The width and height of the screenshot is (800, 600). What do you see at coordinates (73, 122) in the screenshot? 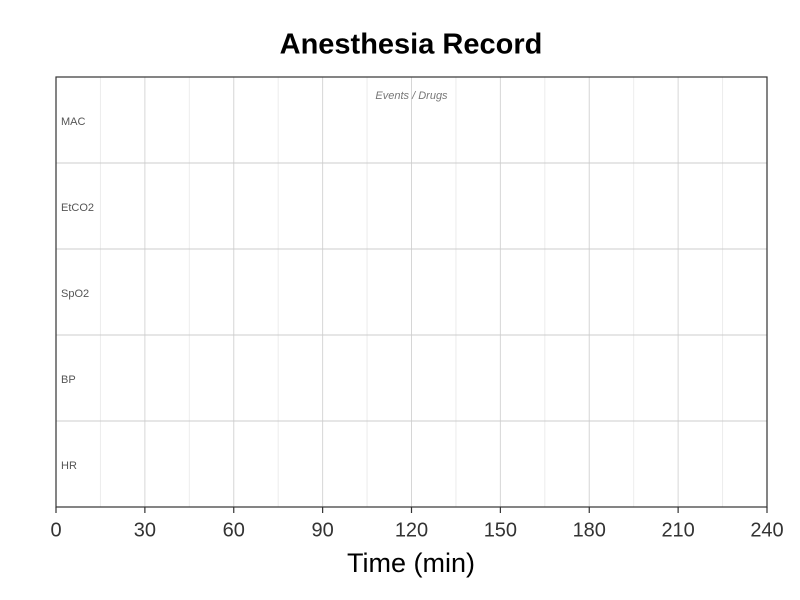
I see `lane-label: MAC` at bounding box center [73, 122].